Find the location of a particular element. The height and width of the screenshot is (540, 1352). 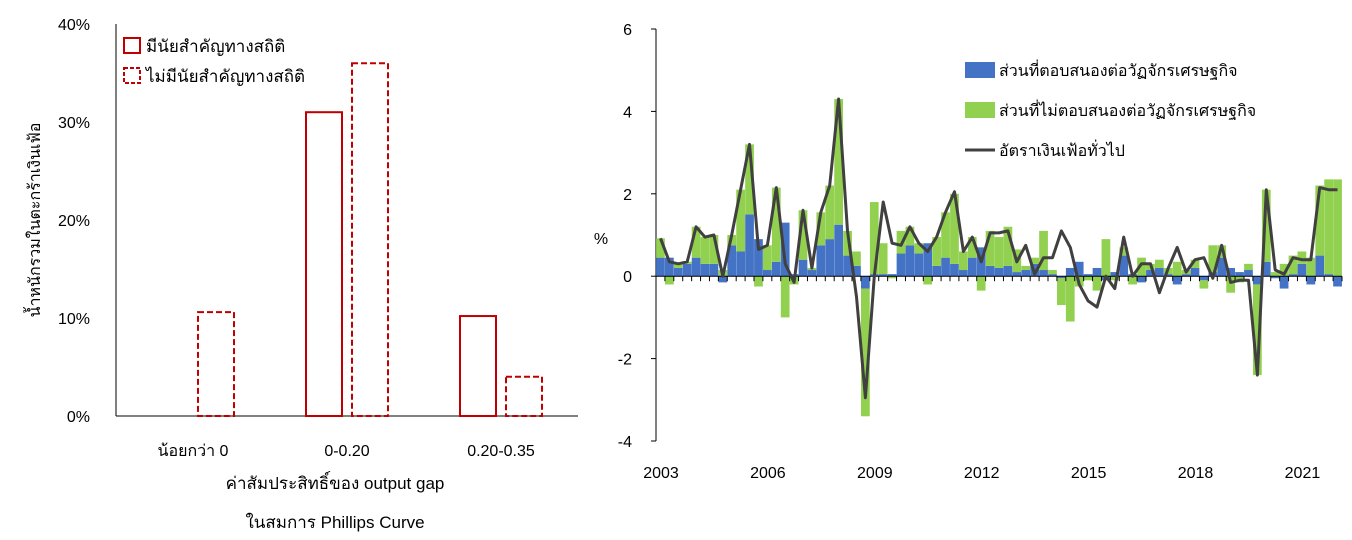

y-tick-label: 40% is located at coordinates (74, 25).